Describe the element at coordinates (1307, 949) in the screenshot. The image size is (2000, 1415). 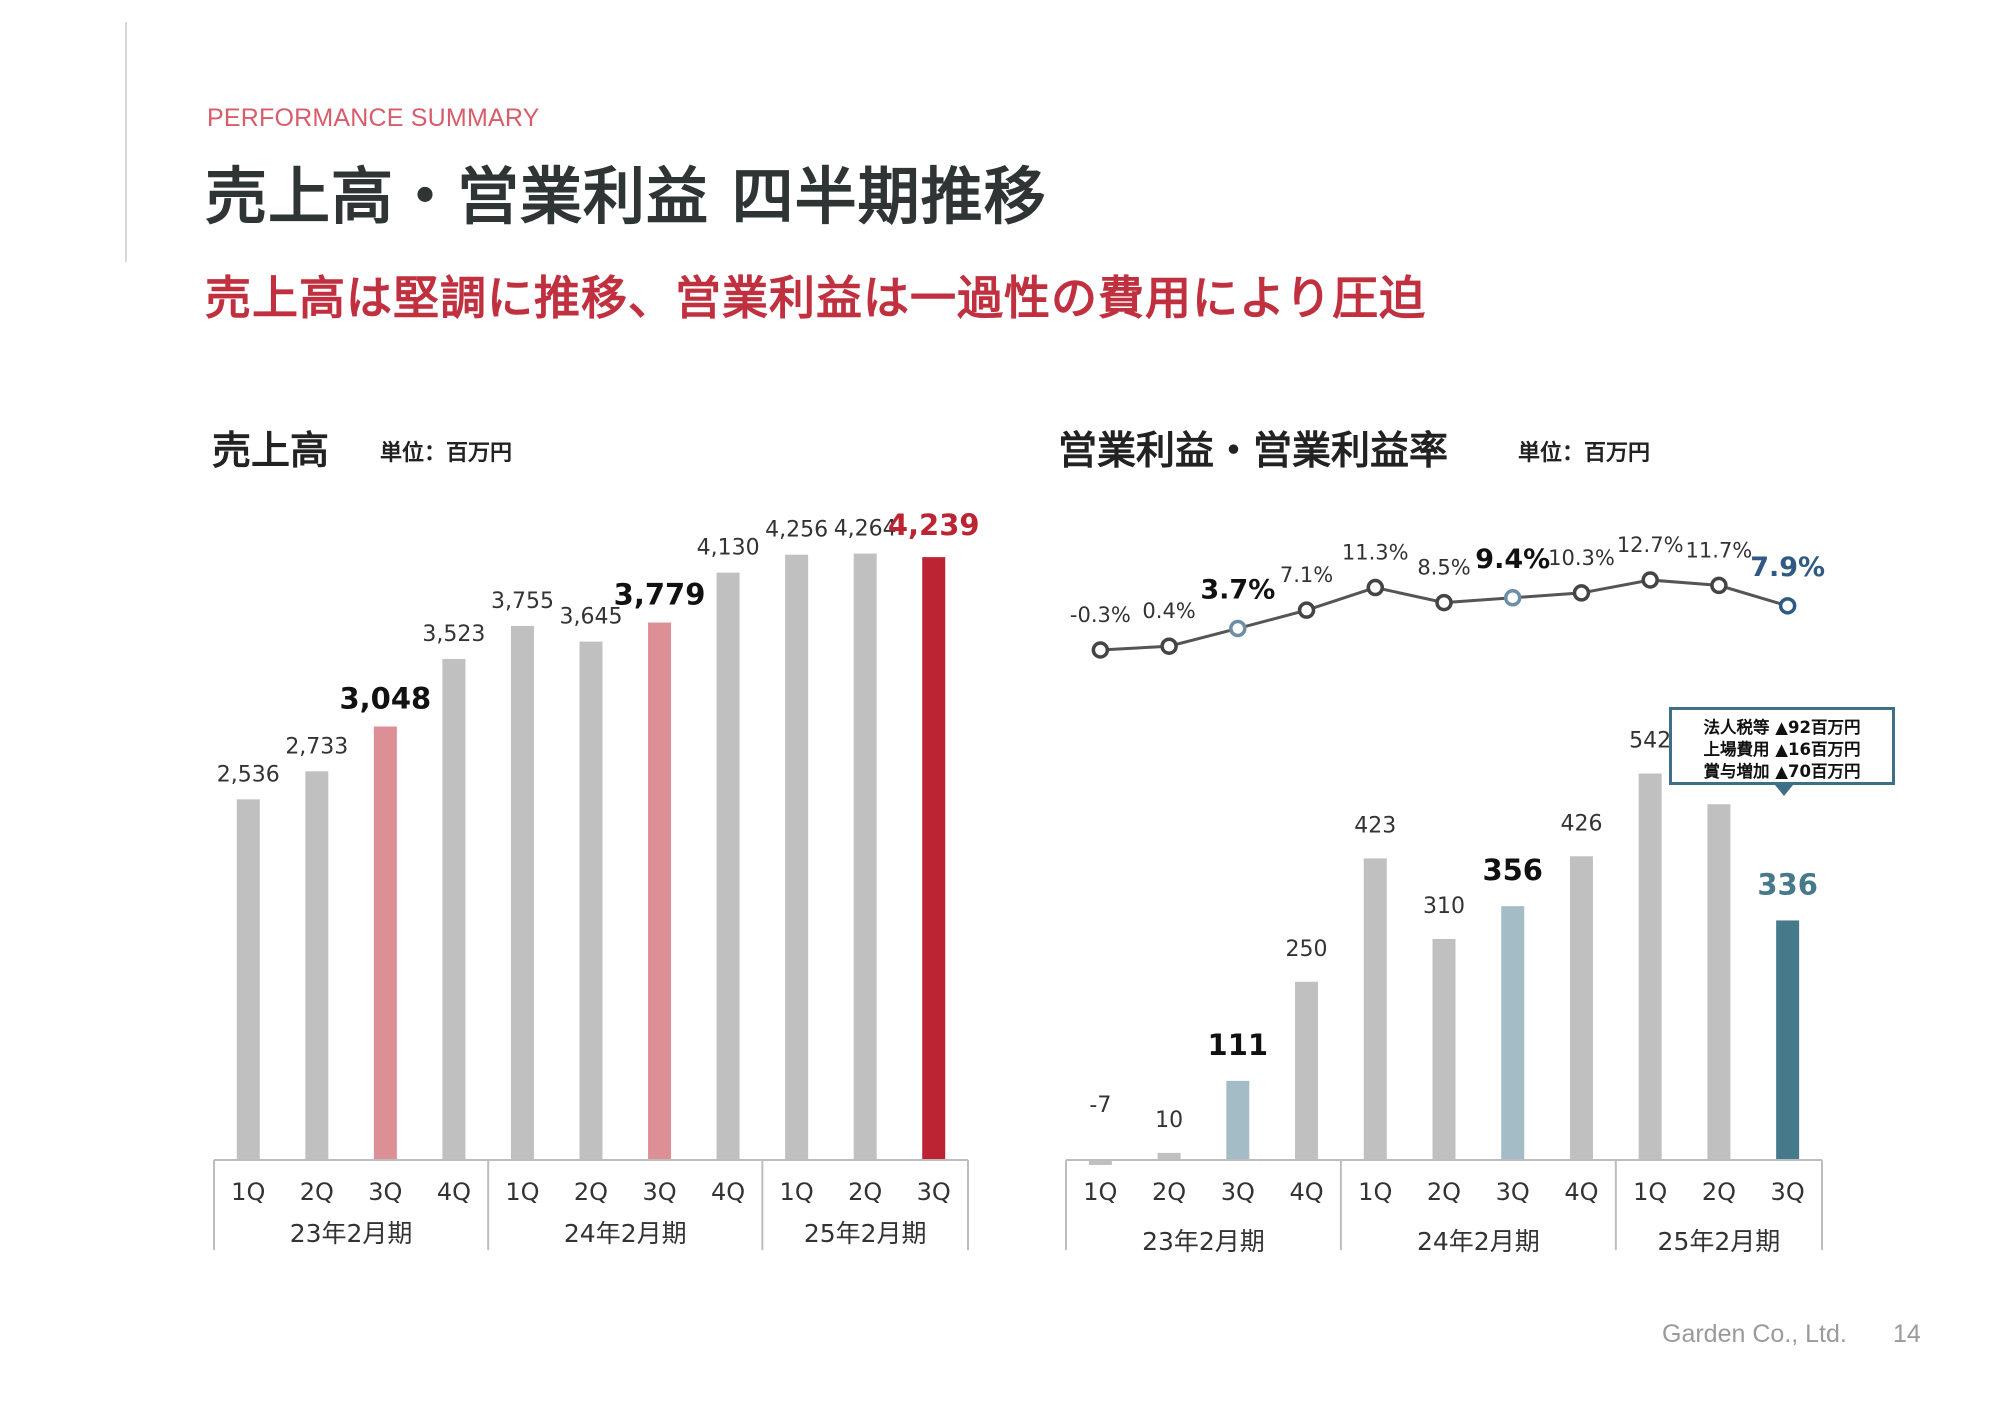
I see `operating-profit-value-label: 250` at that location.